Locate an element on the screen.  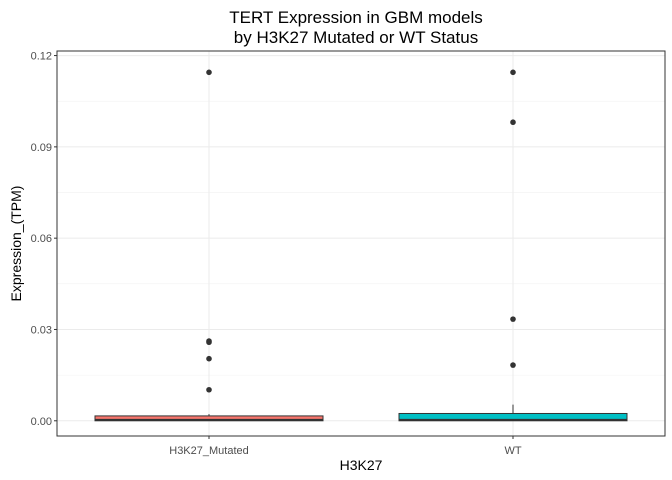
y-tick-label: 0.12 is located at coordinates (41, 57).